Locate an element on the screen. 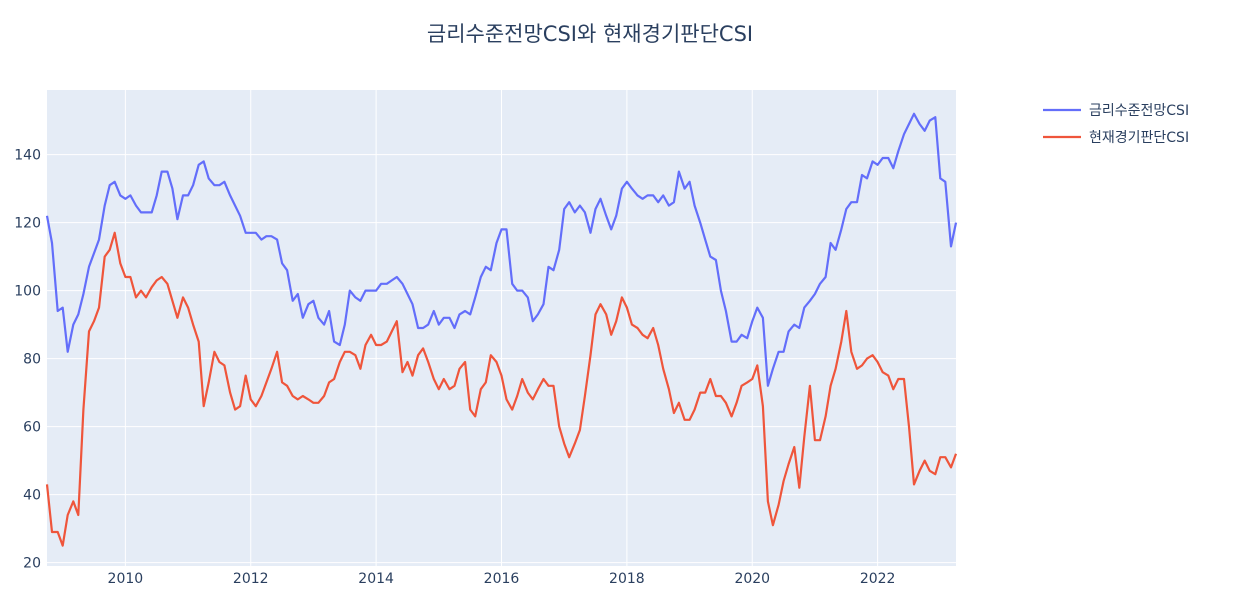  x-tick-label: 2022 is located at coordinates (878, 579).